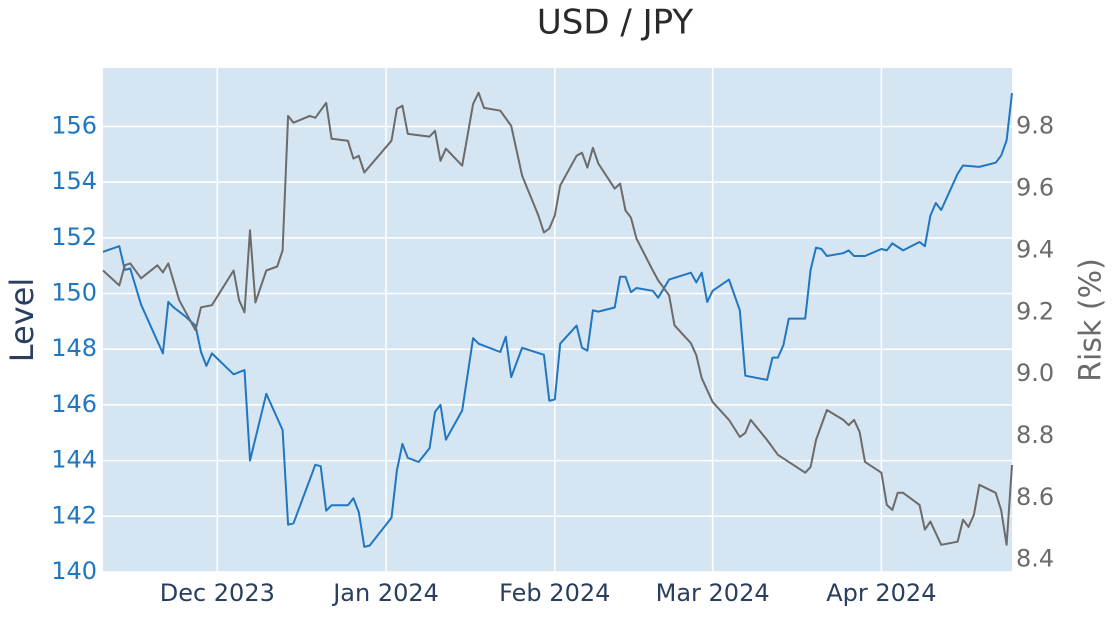 The height and width of the screenshot is (617, 1116). What do you see at coordinates (74, 125) in the screenshot?
I see `y-tick-label: 156` at bounding box center [74, 125].